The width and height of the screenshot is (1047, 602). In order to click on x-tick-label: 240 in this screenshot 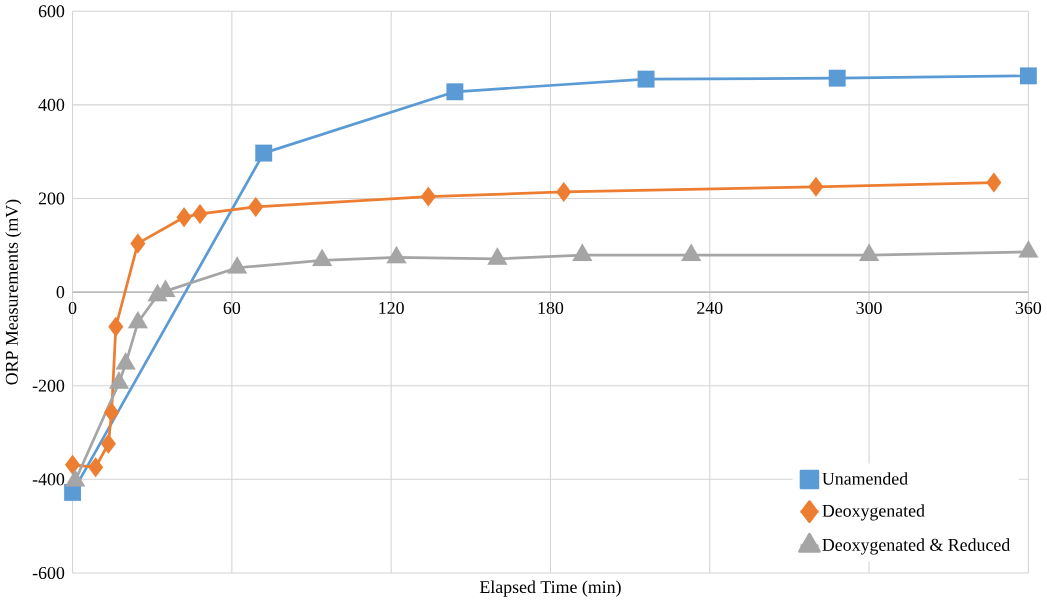, I will do `click(710, 307)`.